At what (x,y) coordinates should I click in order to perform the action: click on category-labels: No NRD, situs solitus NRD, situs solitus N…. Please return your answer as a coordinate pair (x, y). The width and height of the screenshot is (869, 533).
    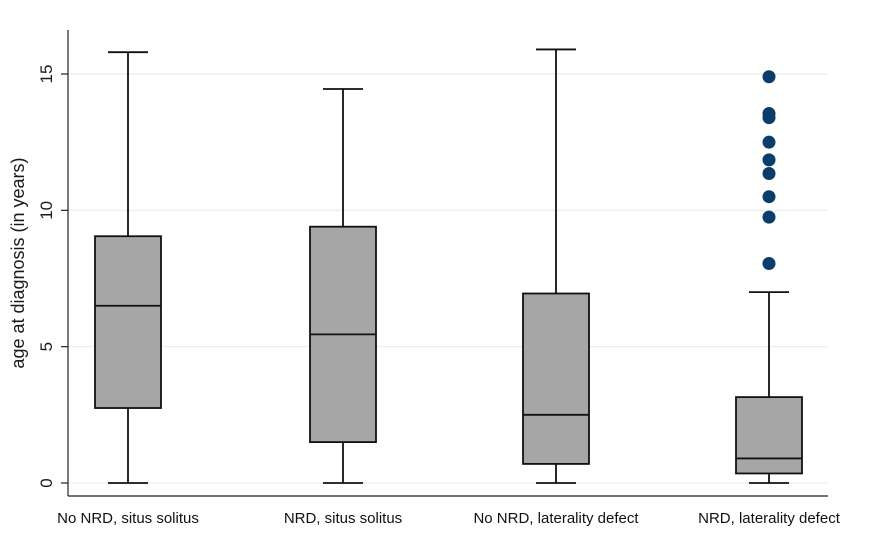
    Looking at the image, I should click on (449, 518).